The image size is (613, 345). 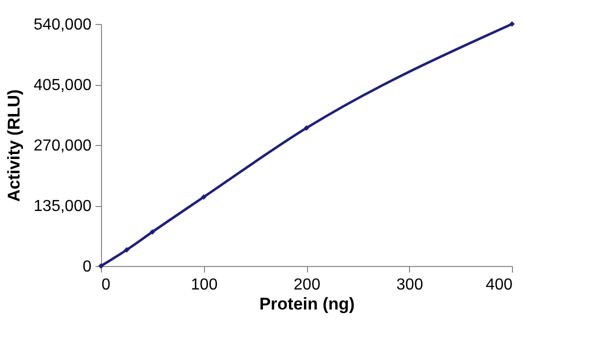 I want to click on y-tick-label: 405,000, so click(x=63, y=85).